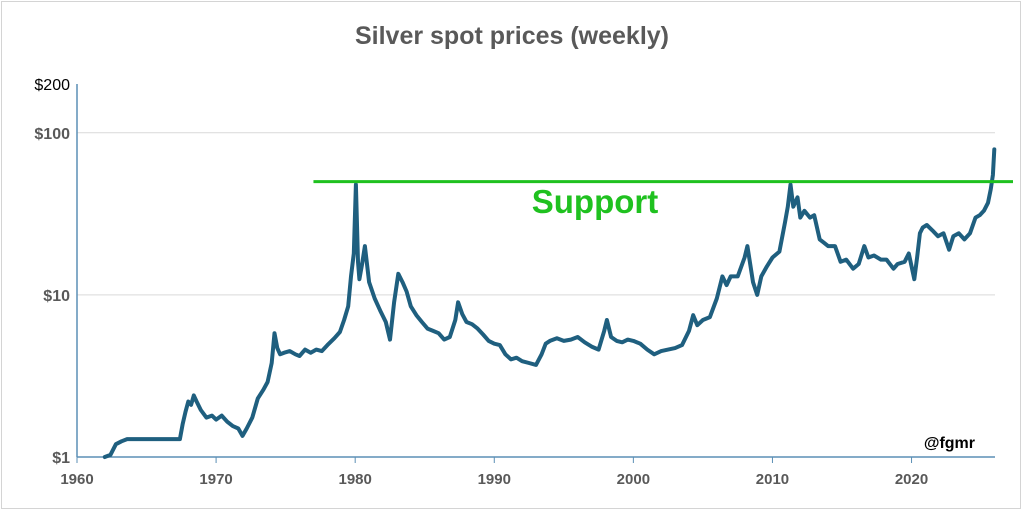 Image resolution: width=1024 pixels, height=512 pixels. What do you see at coordinates (512, 36) in the screenshot?
I see `chart-title: Silver spot prices (weekly)` at bounding box center [512, 36].